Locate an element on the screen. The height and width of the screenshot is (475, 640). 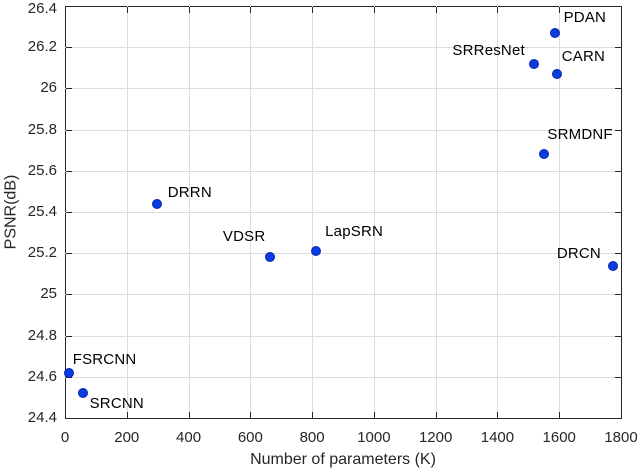
y-tick-label: 24.6 is located at coordinates (42, 376).